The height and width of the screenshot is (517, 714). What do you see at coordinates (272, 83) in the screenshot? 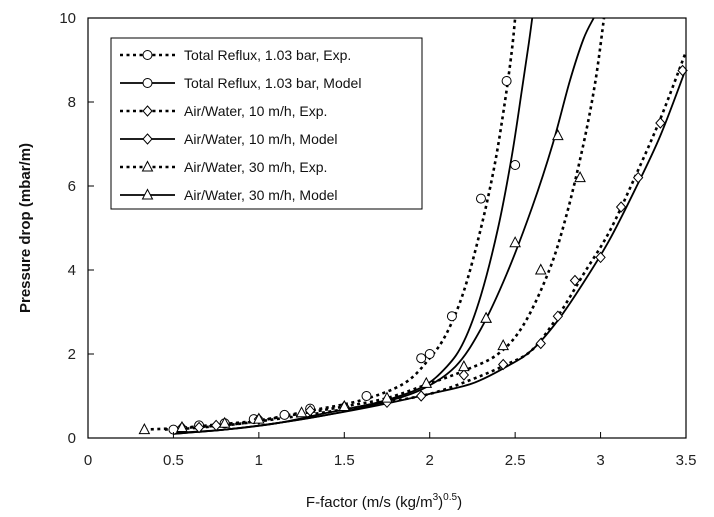
I see `legend-label: Total Reflux, 1.03 bar, Model` at bounding box center [272, 83].